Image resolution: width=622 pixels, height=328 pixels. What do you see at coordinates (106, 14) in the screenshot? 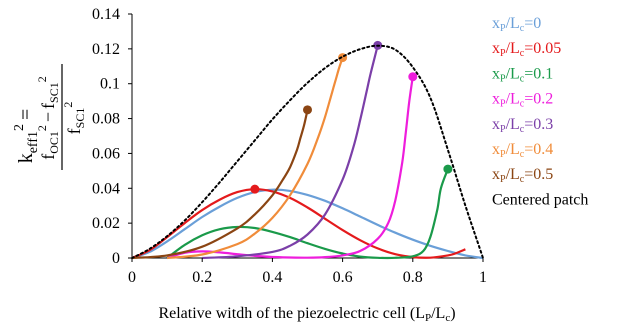
I see `y-tick-label: 0.14` at bounding box center [106, 14].